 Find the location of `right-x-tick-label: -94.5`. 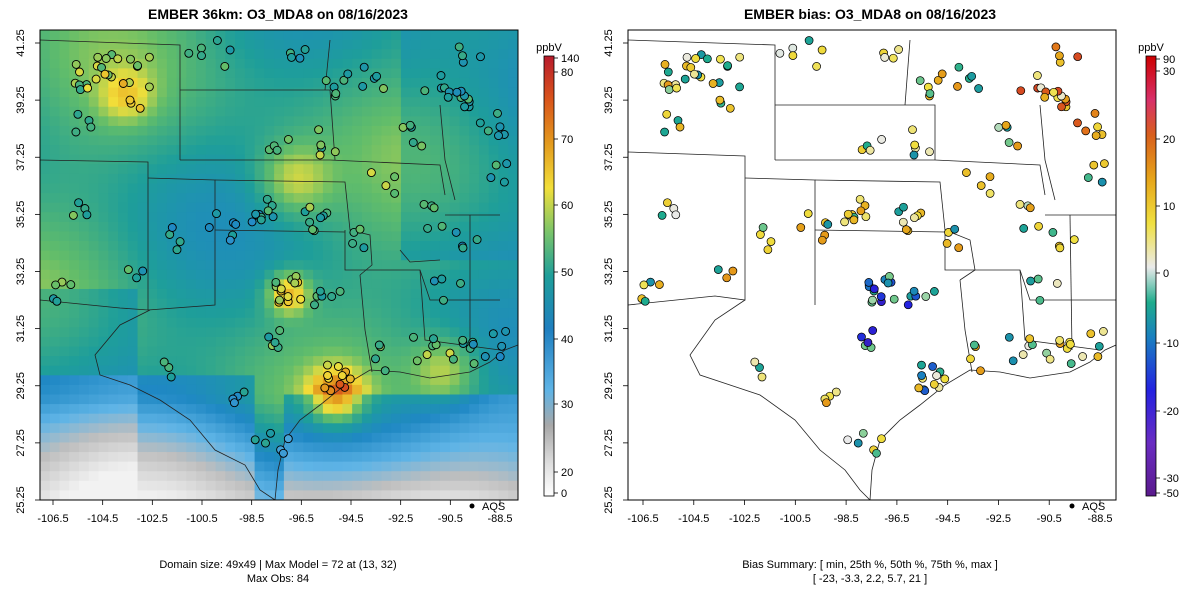

right-x-tick-label: -94.5 is located at coordinates (947, 519).